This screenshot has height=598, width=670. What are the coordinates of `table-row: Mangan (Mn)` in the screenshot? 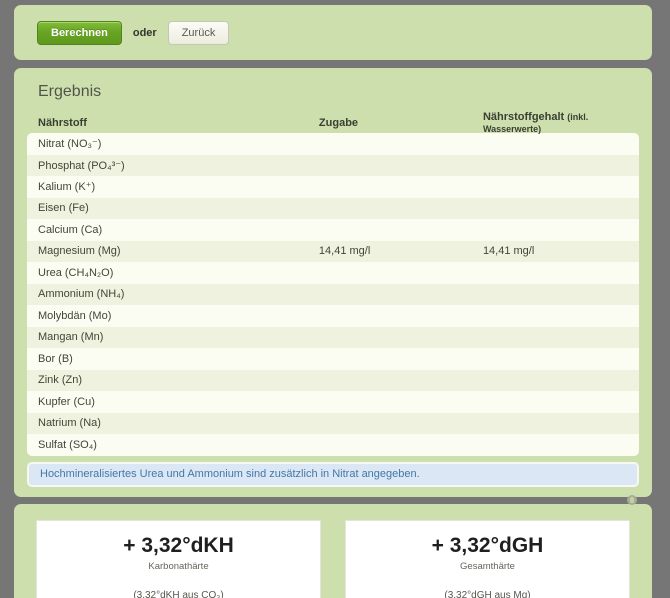 It's located at (333, 337).